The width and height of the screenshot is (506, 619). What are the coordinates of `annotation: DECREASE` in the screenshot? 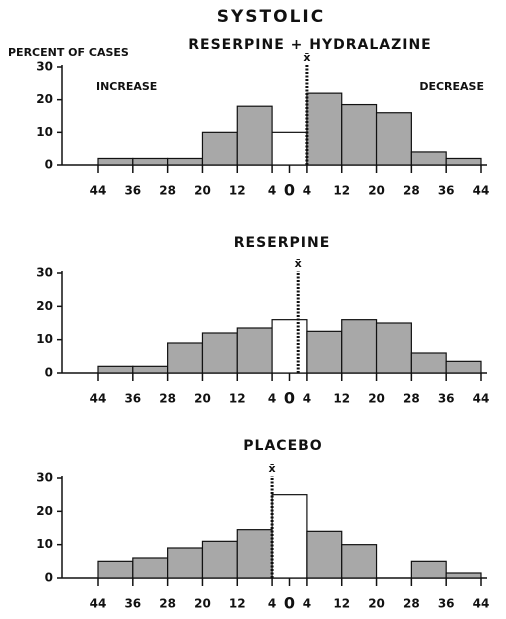 It's located at (451, 86).